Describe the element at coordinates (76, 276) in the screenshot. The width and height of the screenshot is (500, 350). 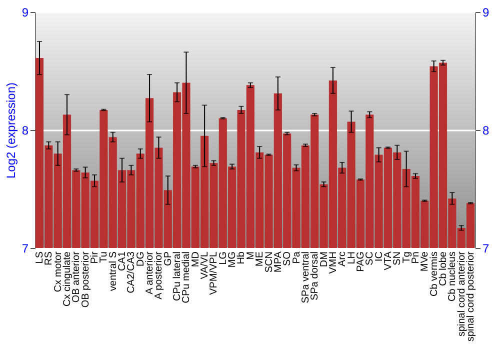
I see `x-tick-label: OB anterior` at that location.